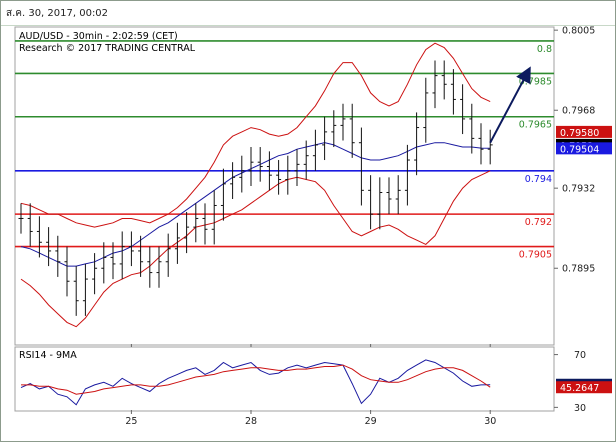  Describe the element at coordinates (107, 48) in the screenshot. I see `chart-subtitle: Research © 2017 TRADING CENTRAL` at that location.